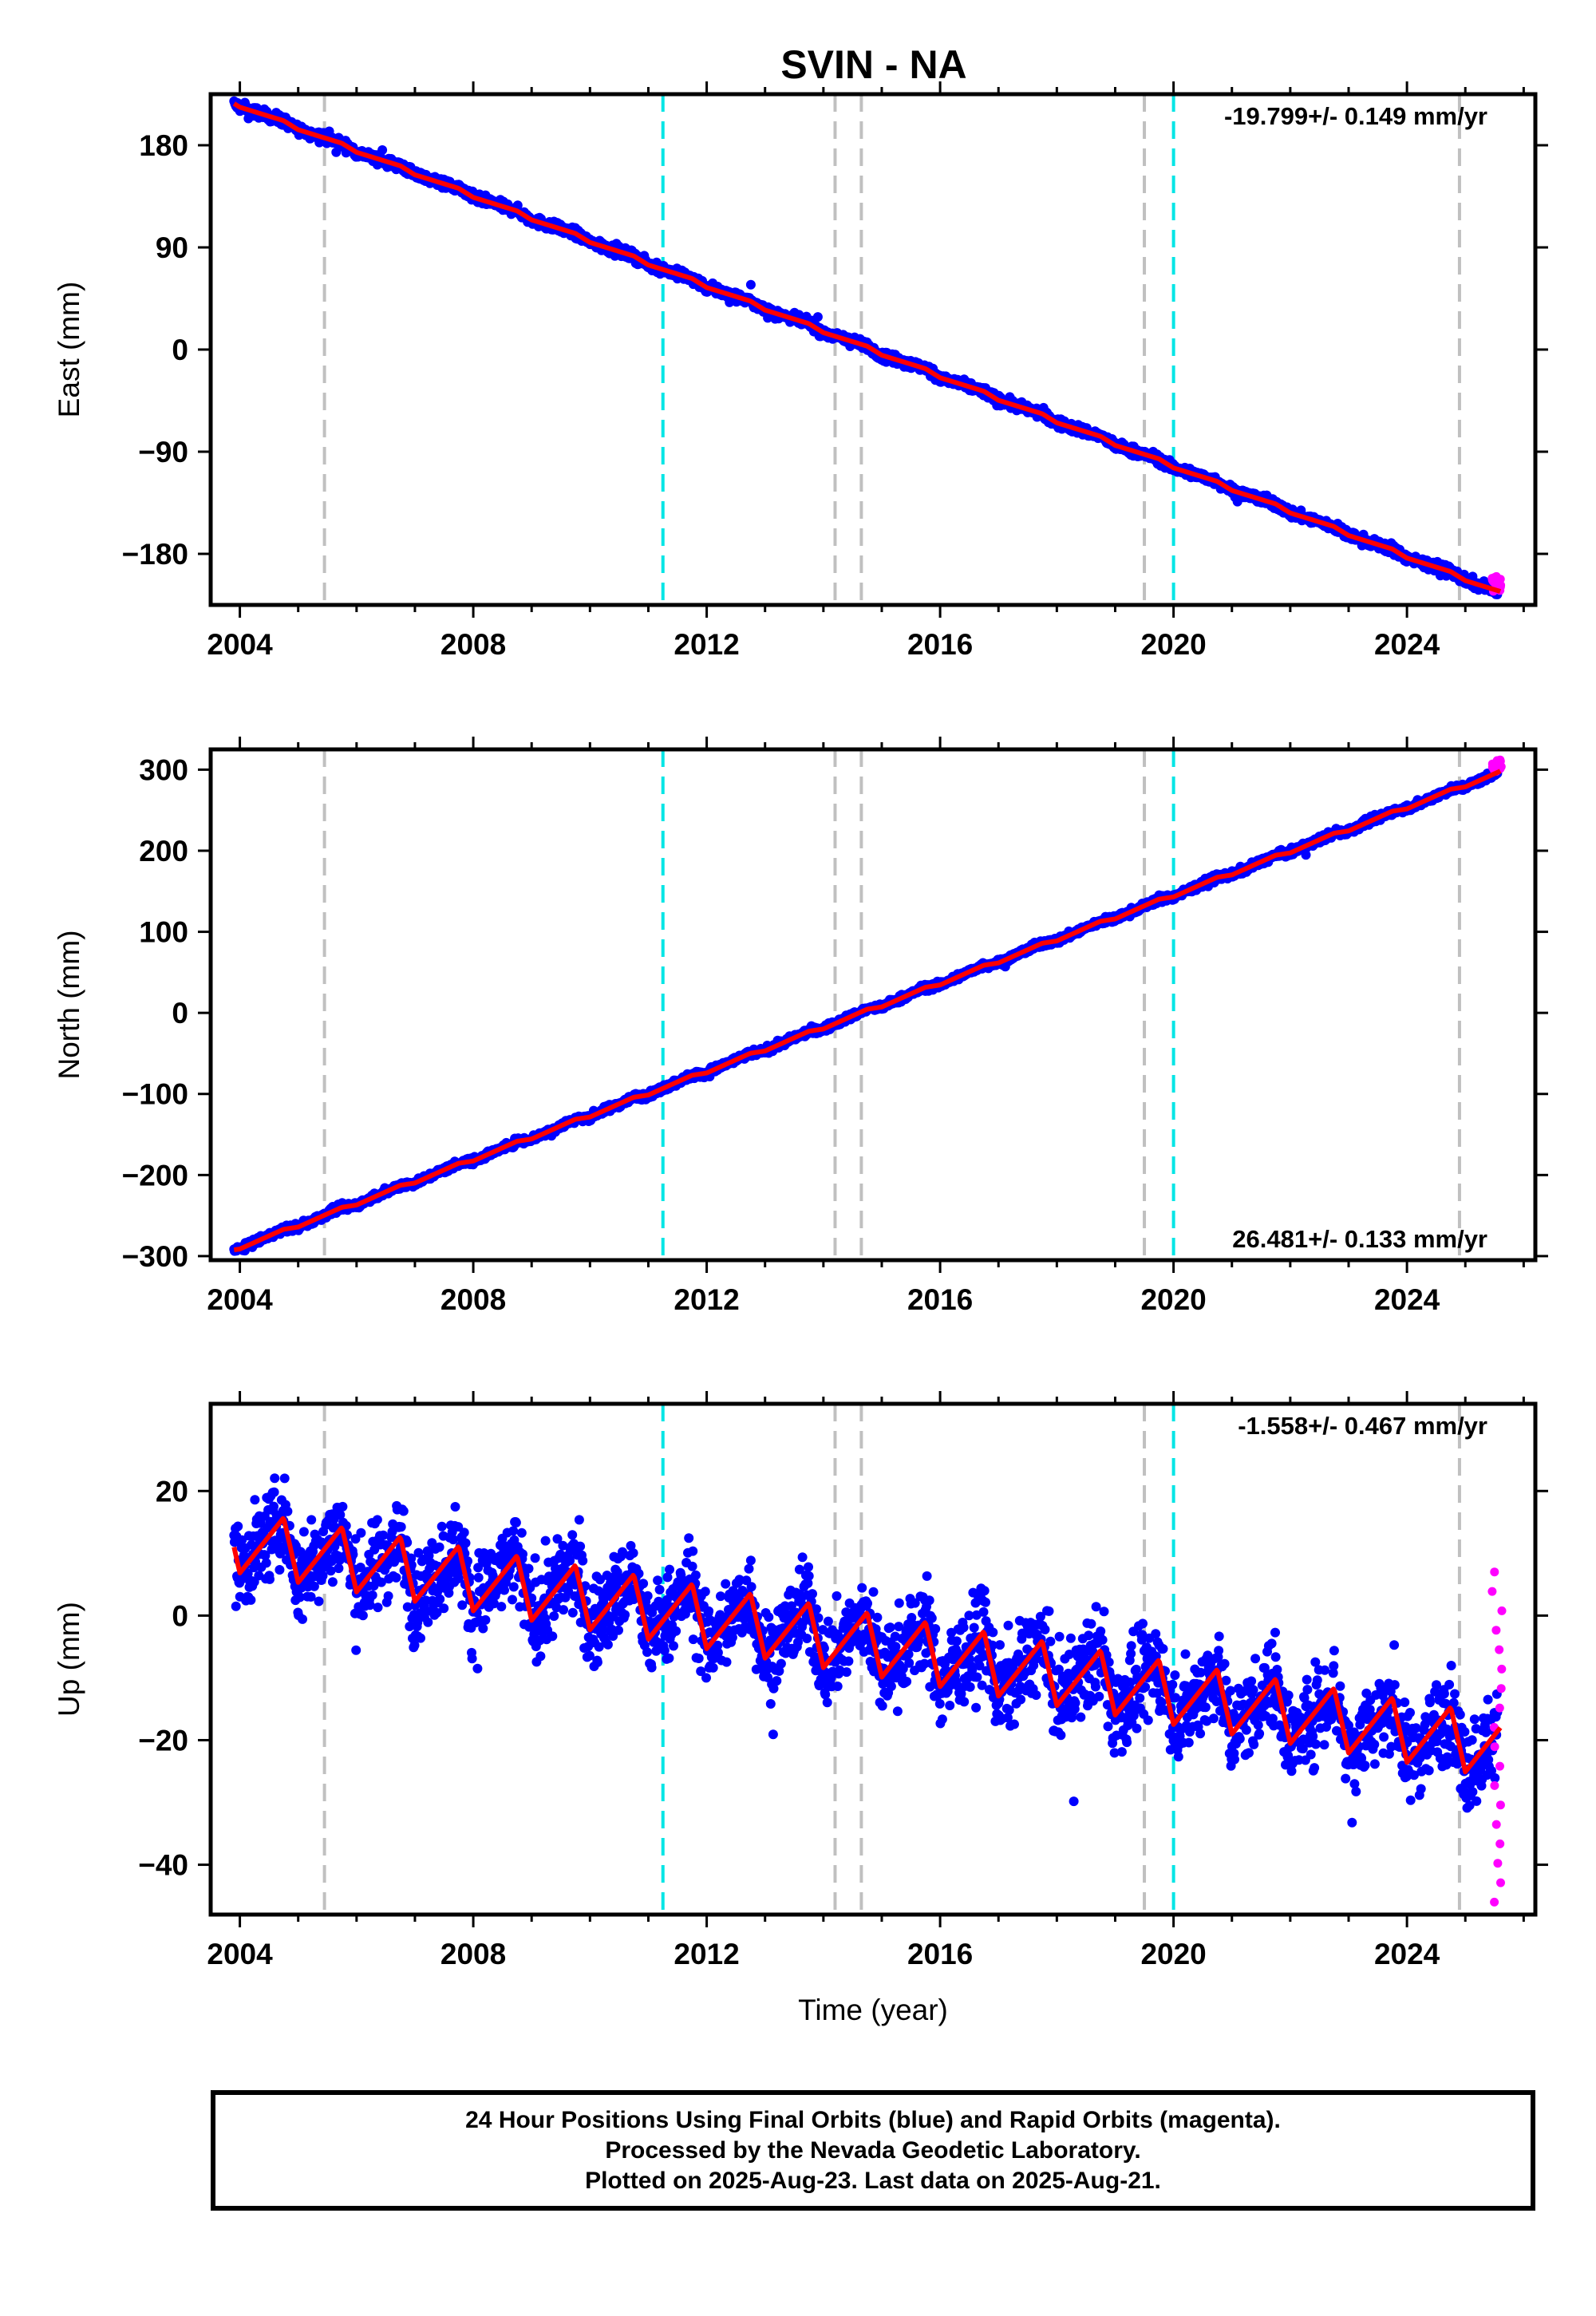  Describe the element at coordinates (240, 644) in the screenshot. I see `x-tick-label: 2004` at that location.